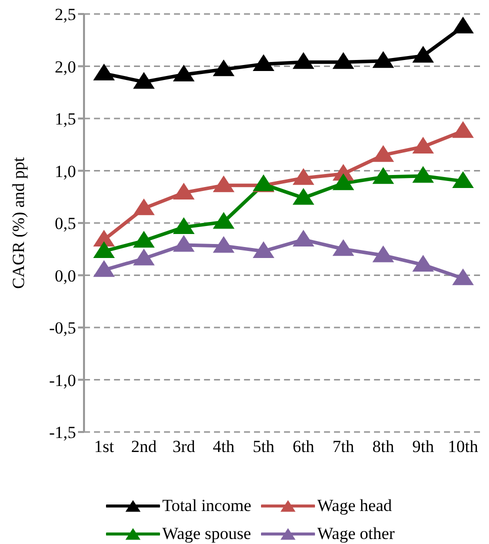 The width and height of the screenshot is (489, 544). I want to click on x-tick-label: 5th, so click(263, 446).